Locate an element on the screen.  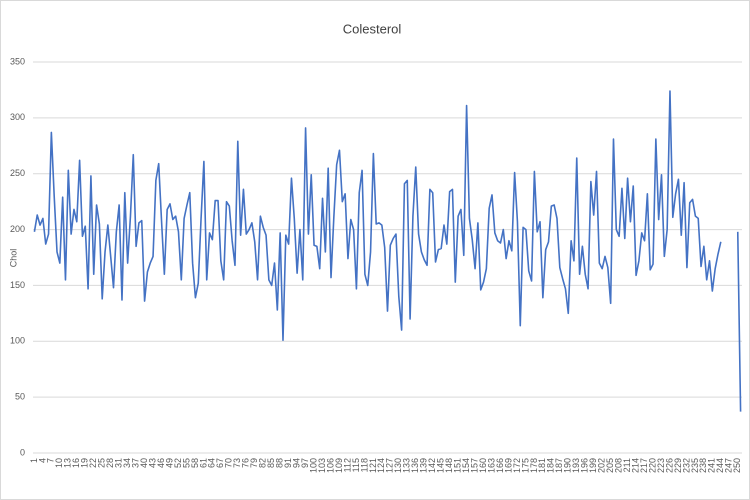
x-tick-label: 124 is located at coordinates (381, 465).